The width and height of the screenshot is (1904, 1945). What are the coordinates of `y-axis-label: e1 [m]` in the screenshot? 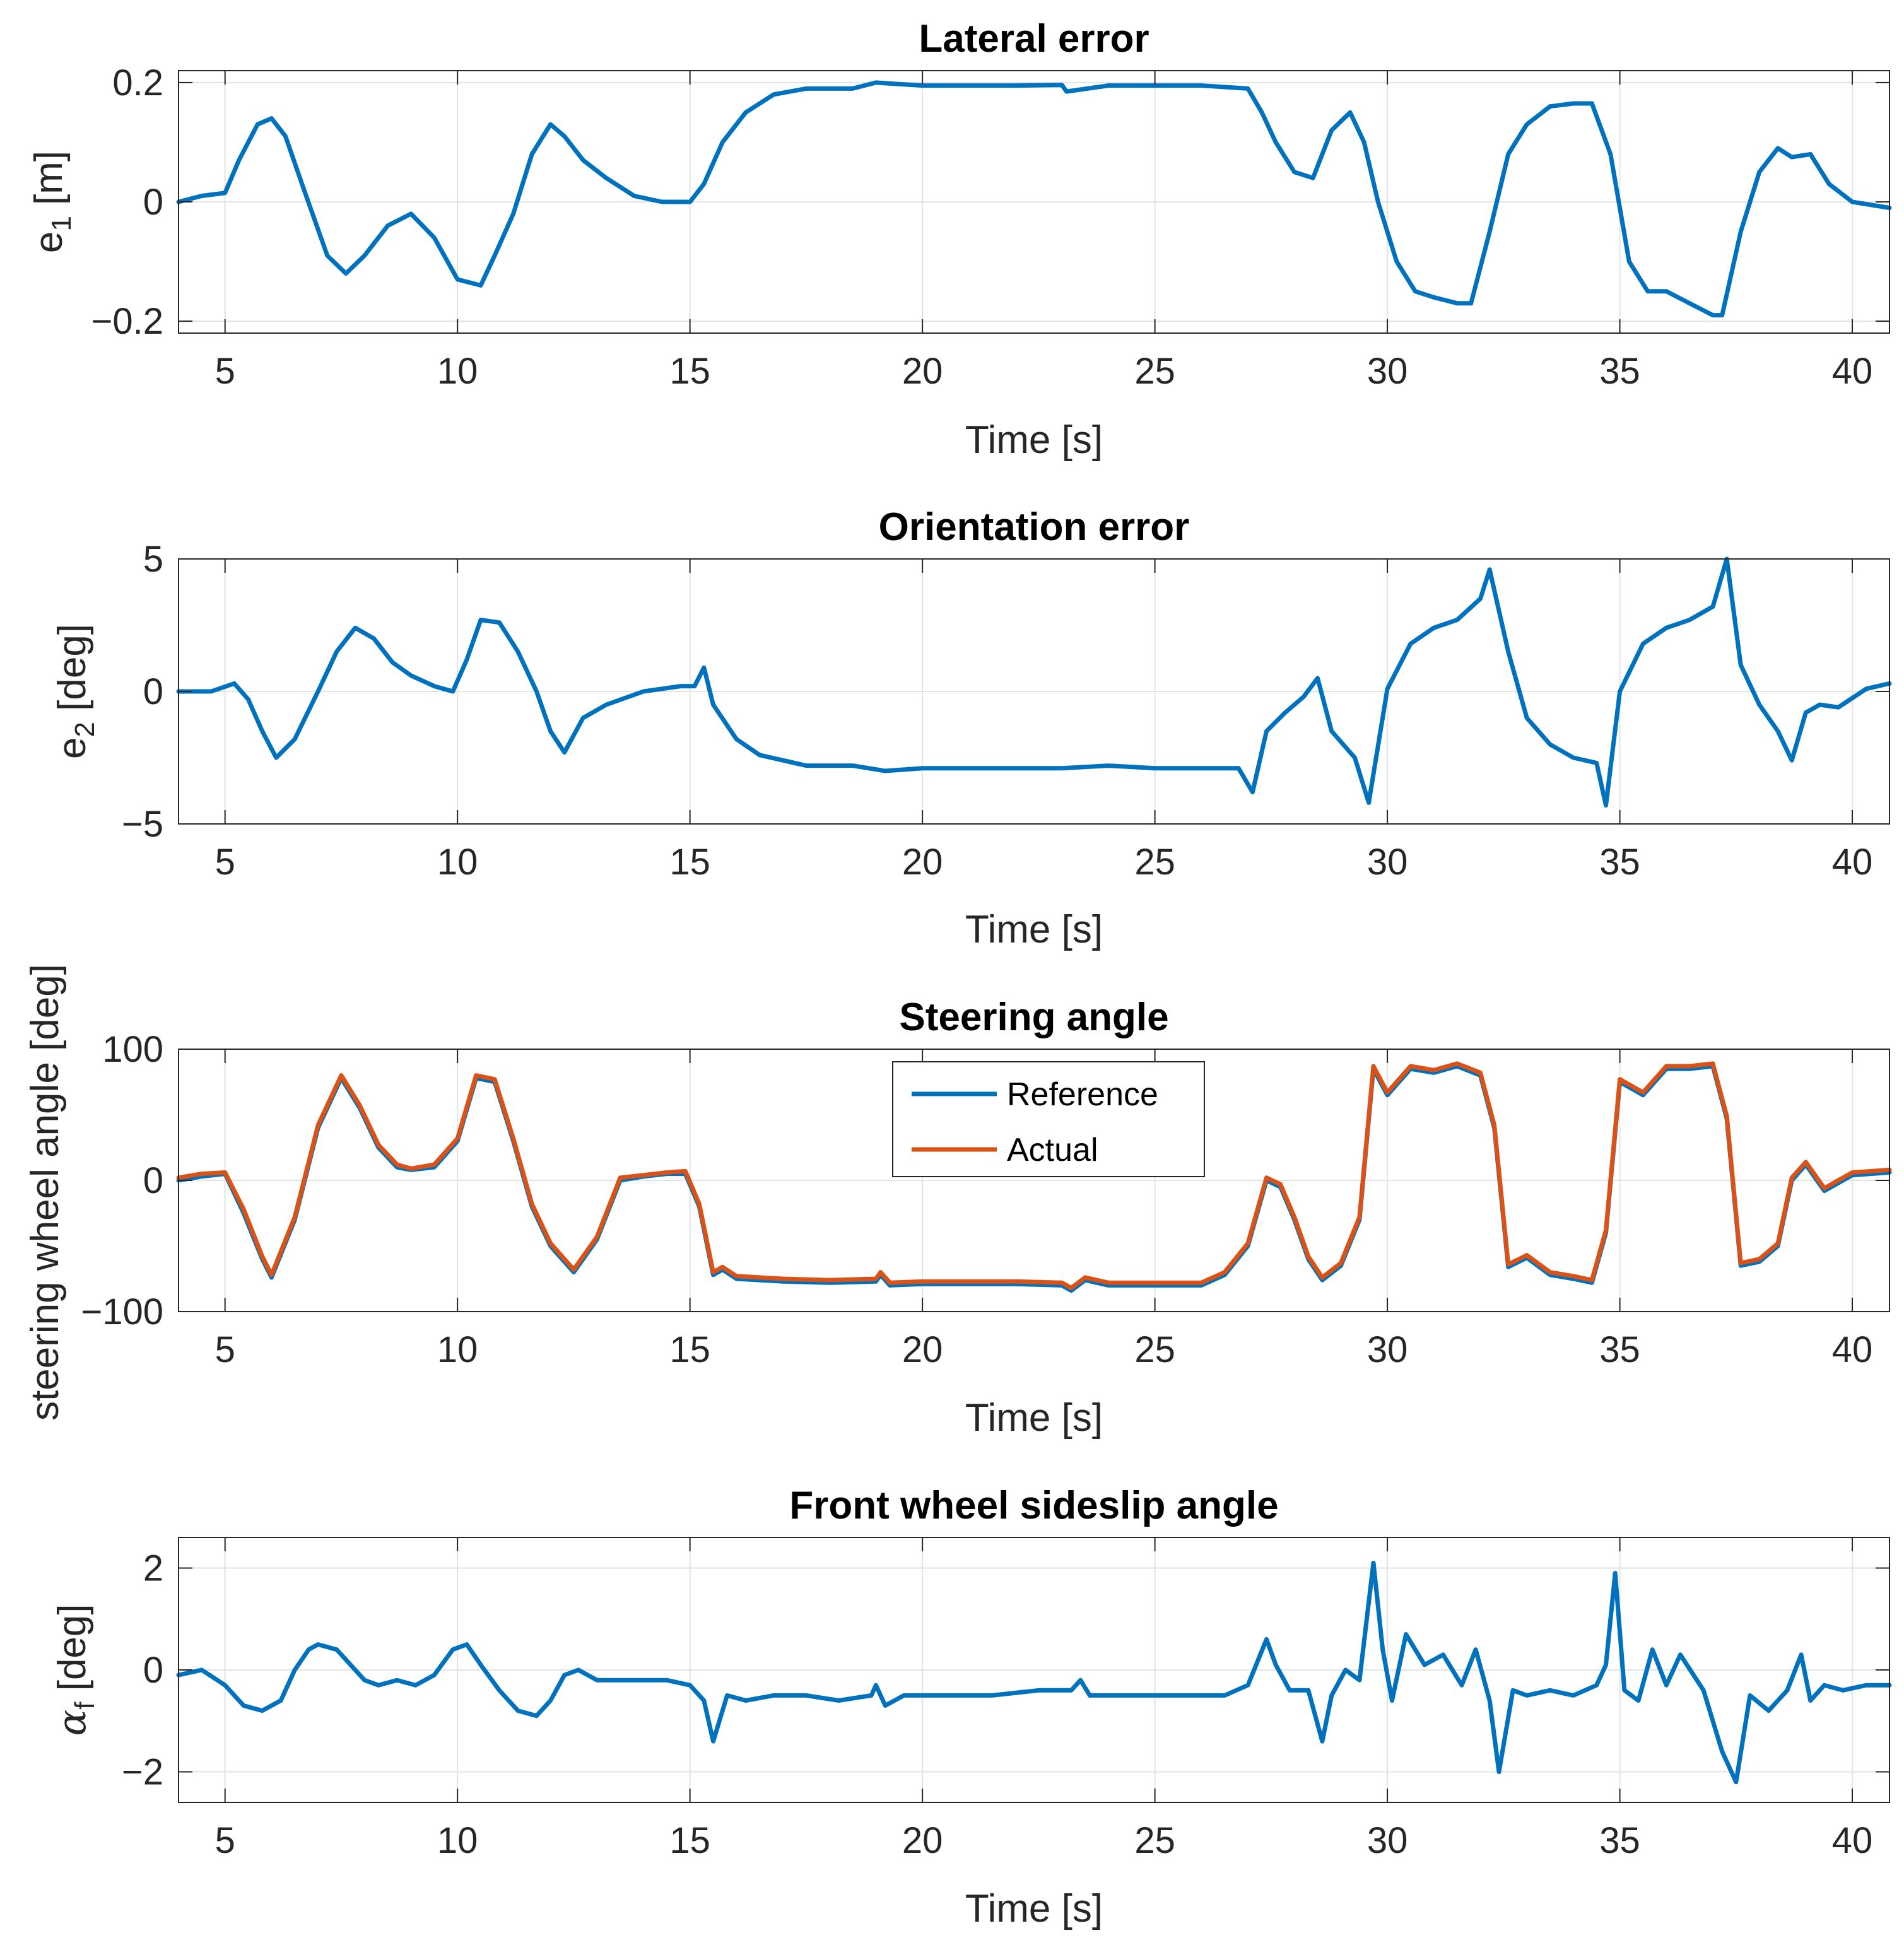 It's located at (52, 202).